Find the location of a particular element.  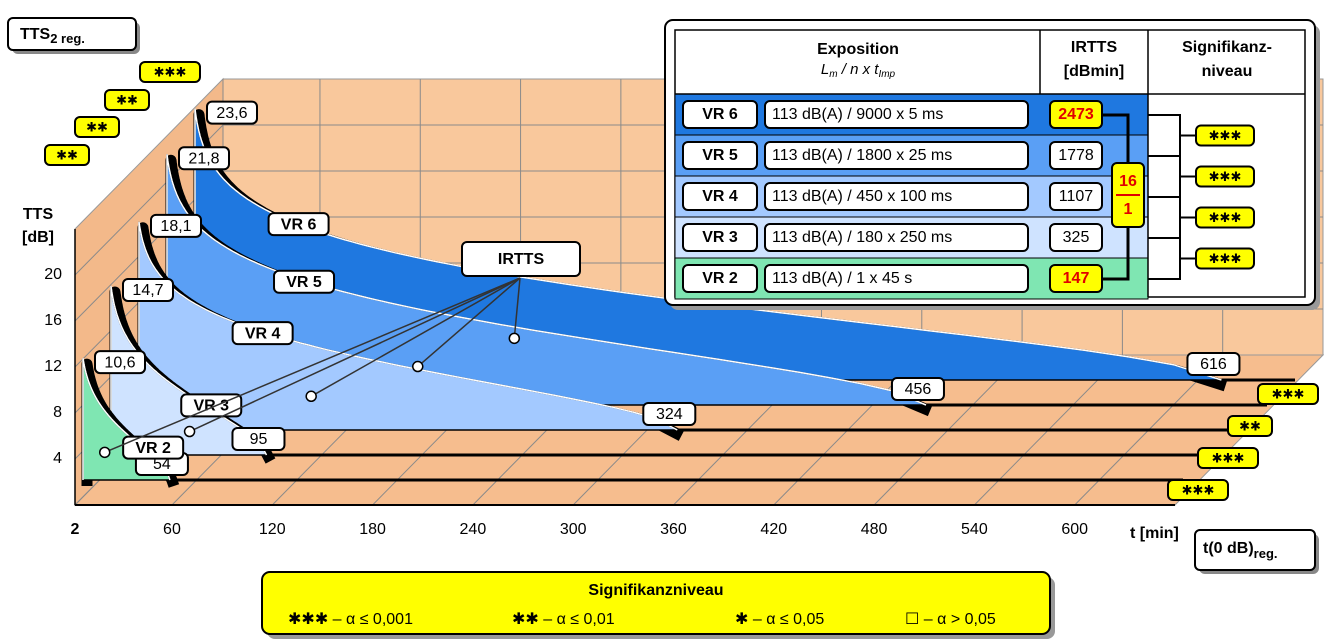

row-label: VR 6 is located at coordinates (720, 114).